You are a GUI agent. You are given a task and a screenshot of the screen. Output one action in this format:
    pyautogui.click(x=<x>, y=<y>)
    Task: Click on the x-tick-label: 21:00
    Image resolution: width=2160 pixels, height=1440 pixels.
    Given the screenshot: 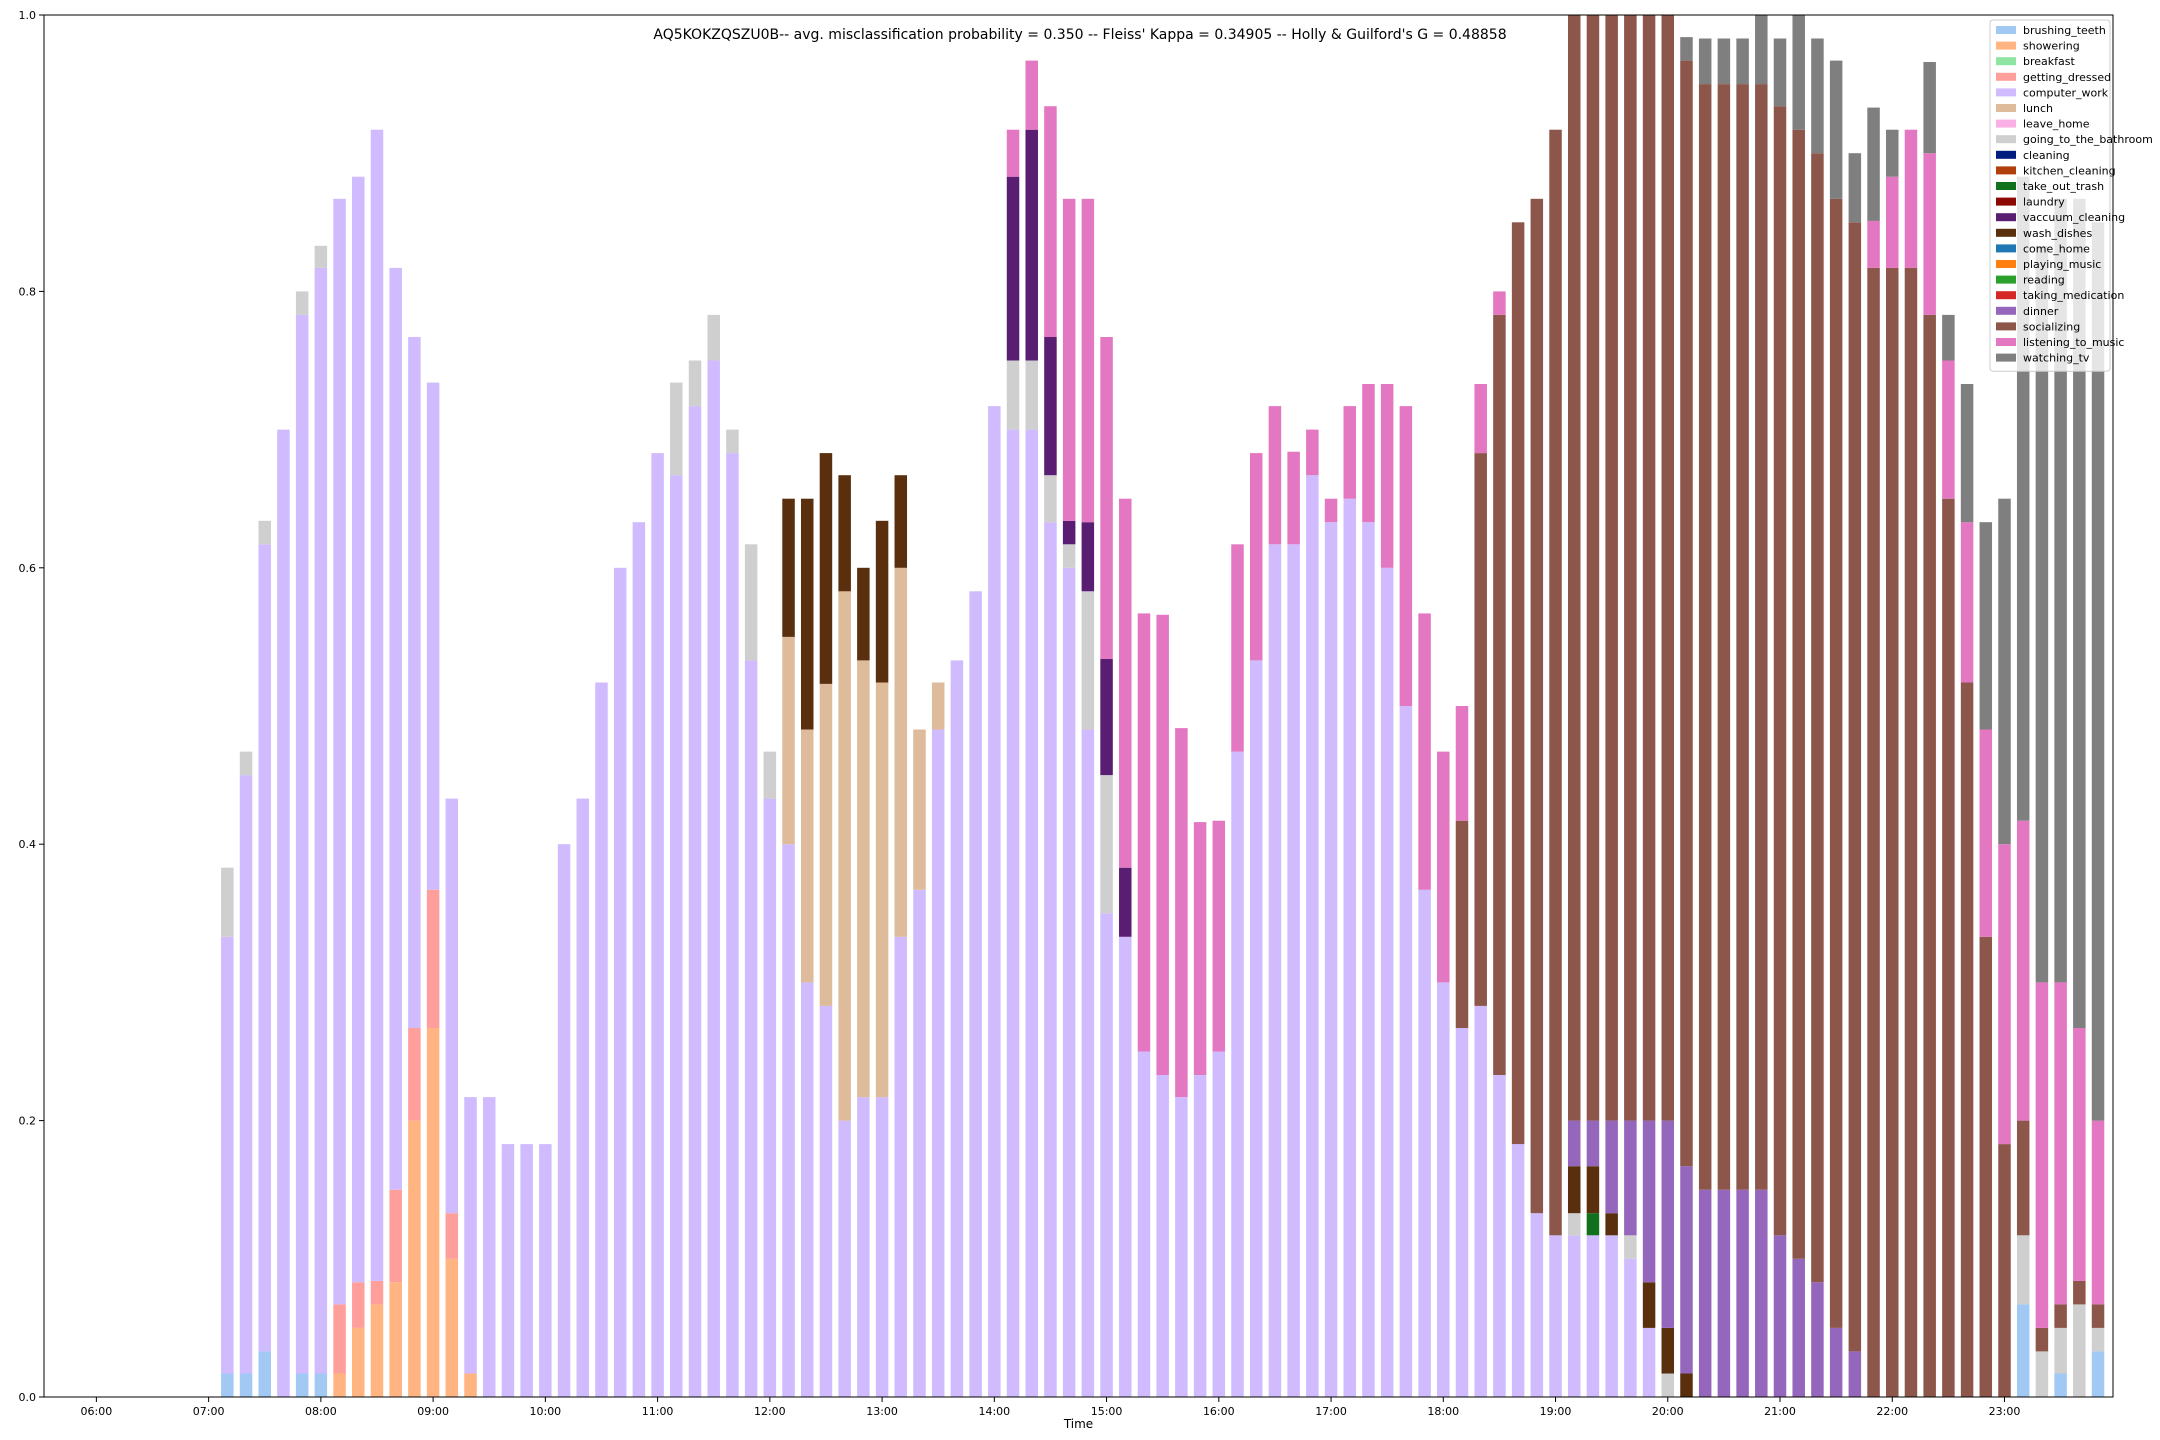 What is the action you would take?
    pyautogui.click(x=1780, y=1411)
    